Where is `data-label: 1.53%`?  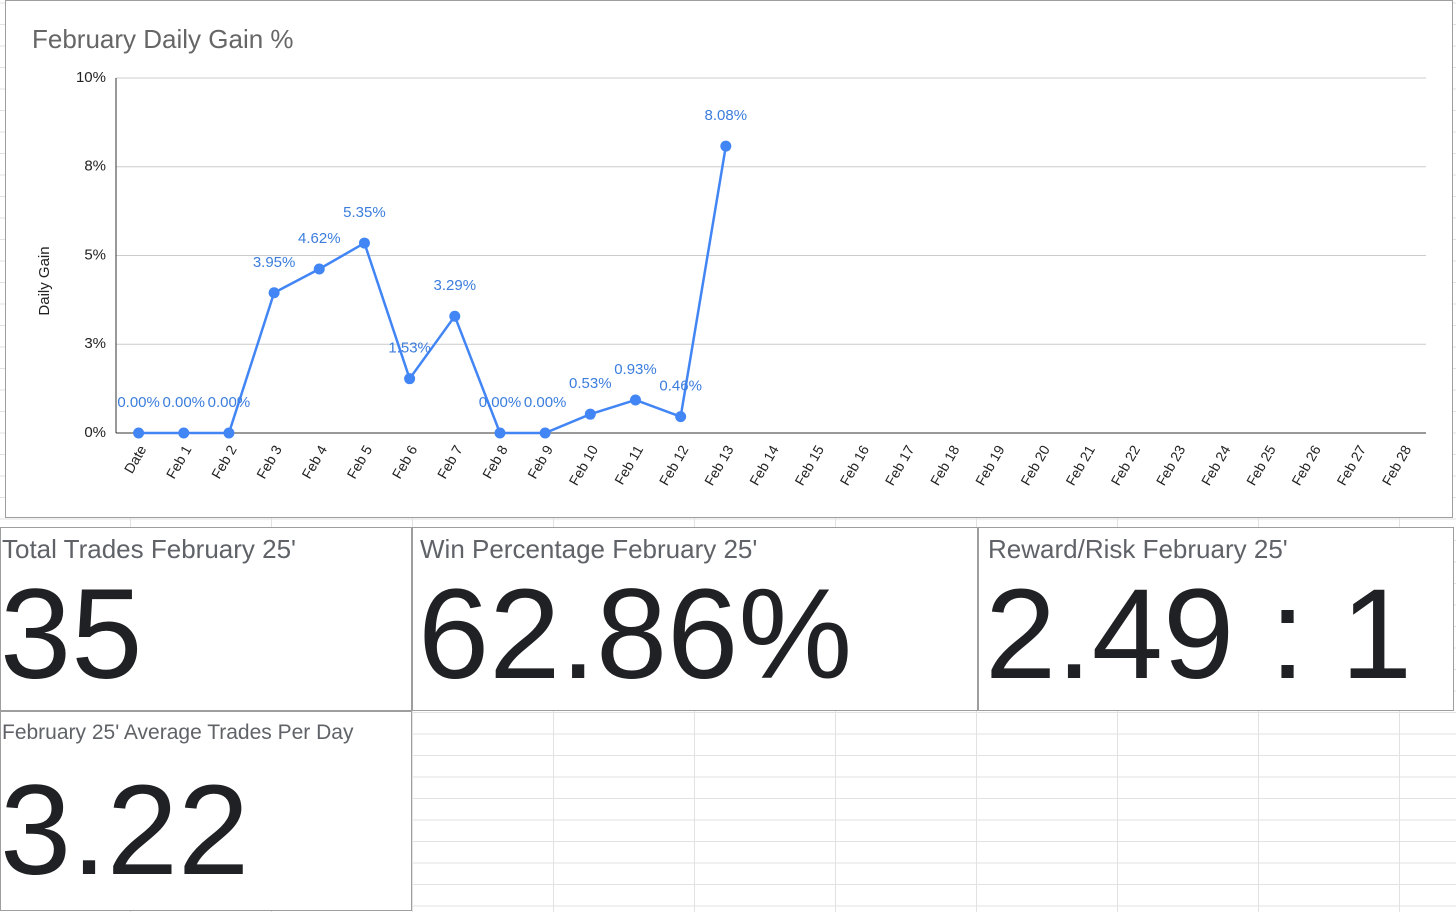
data-label: 1.53% is located at coordinates (409, 348).